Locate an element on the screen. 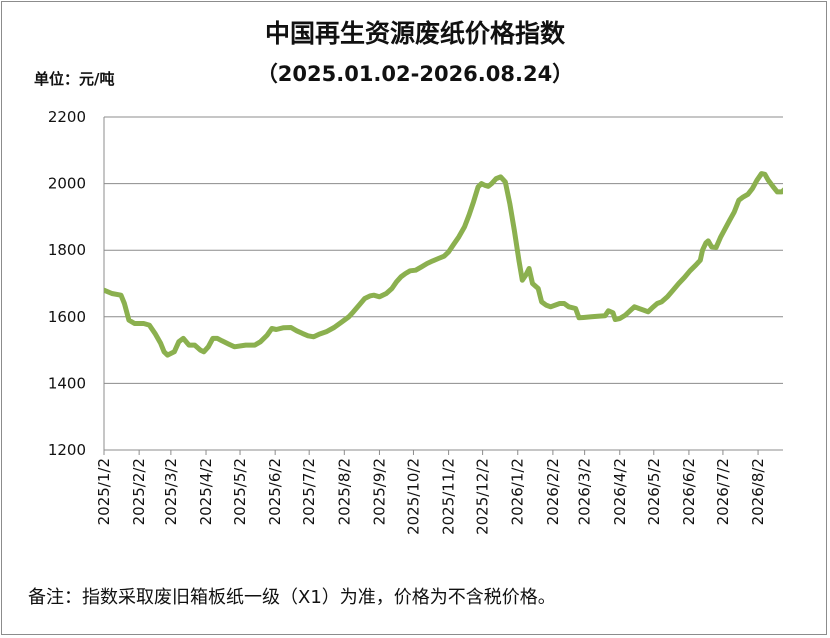 Image resolution: width=830 pixels, height=638 pixels. x-tick-label: 2025/3/2 is located at coordinates (171, 491).